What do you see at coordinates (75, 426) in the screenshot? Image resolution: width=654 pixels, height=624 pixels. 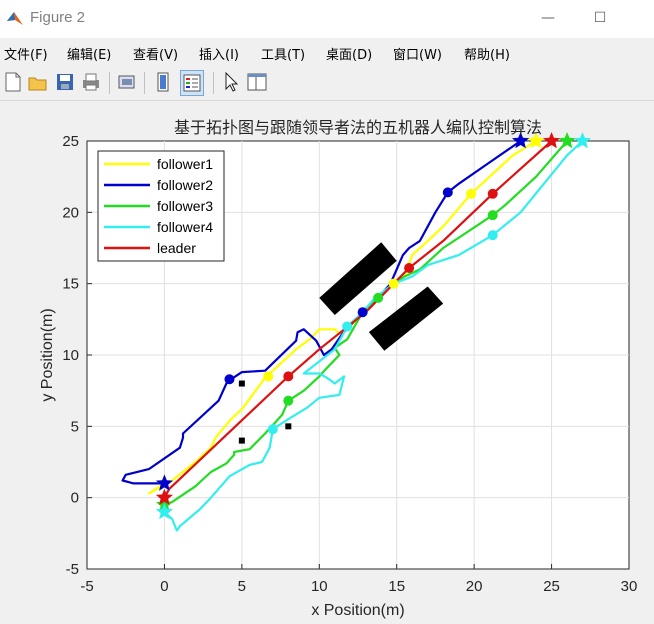 I see `y-tick-label: 5` at bounding box center [75, 426].